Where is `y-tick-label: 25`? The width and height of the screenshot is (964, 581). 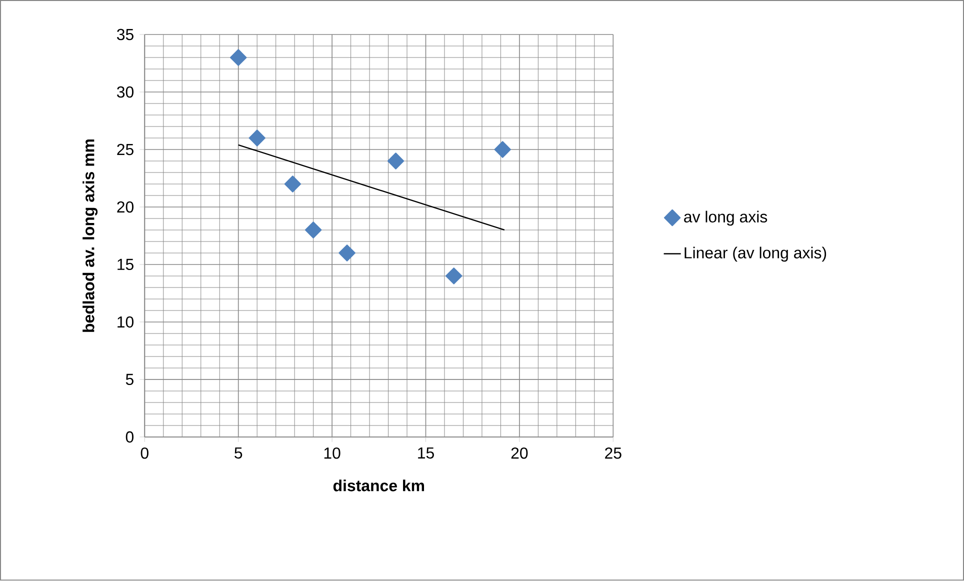 y-tick-label: 25 is located at coordinates (125, 150).